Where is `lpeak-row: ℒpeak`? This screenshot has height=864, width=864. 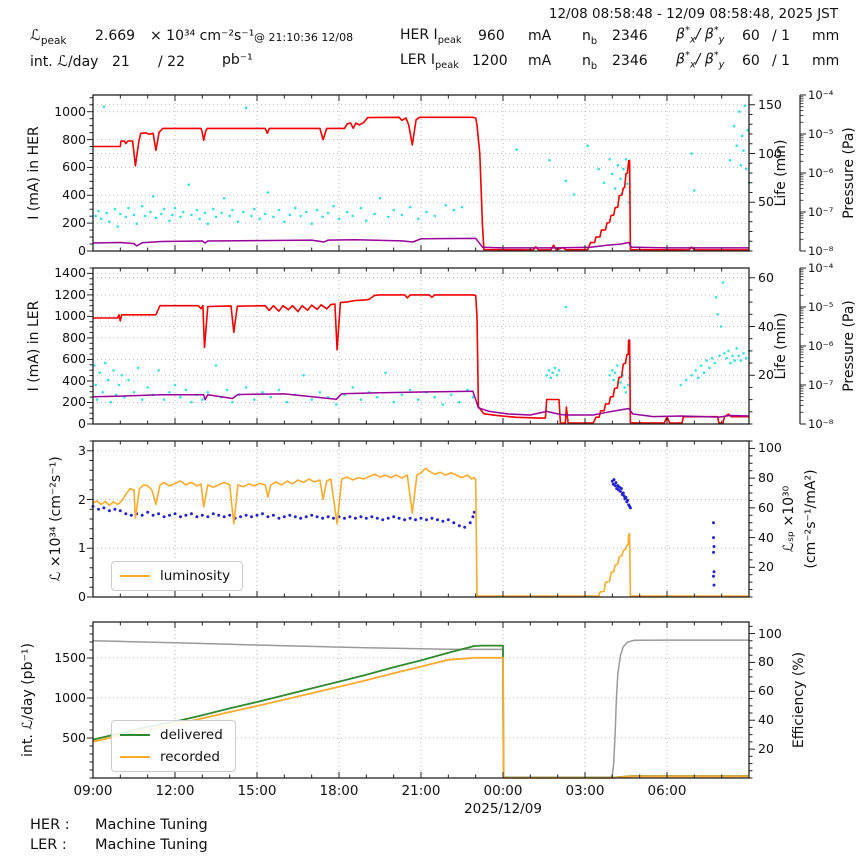 lpeak-row: ℒpeak is located at coordinates (48, 36).